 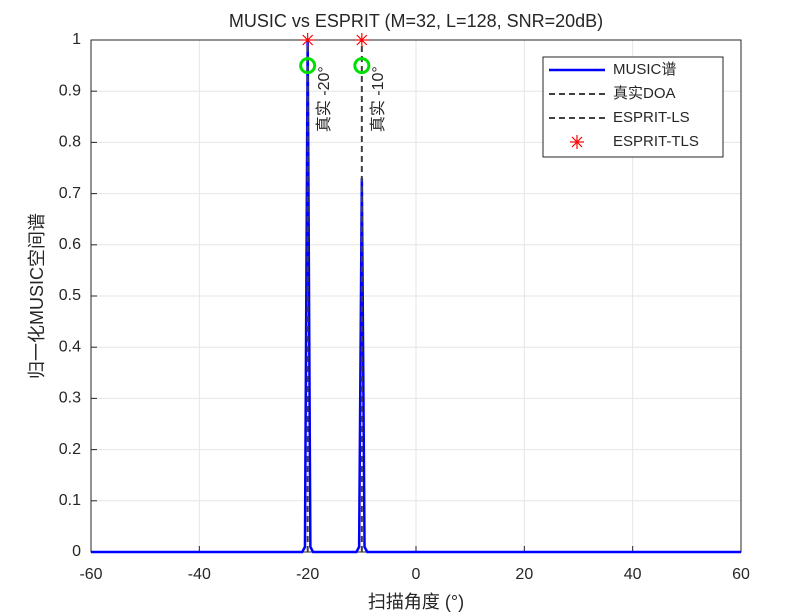 I want to click on legend-label: ESPRIT-TLS, so click(x=656, y=141).